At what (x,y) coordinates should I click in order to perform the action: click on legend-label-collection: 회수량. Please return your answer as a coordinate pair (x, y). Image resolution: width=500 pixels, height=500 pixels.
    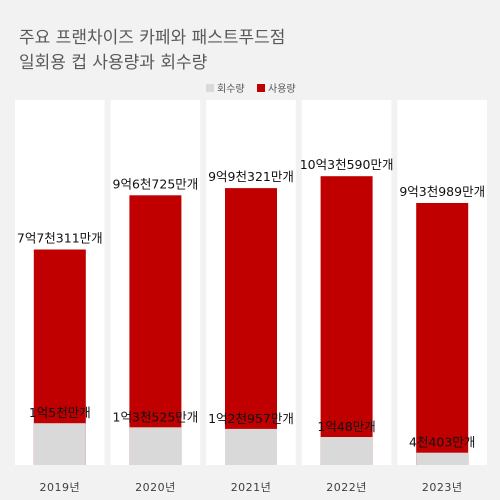
    Looking at the image, I should click on (231, 89).